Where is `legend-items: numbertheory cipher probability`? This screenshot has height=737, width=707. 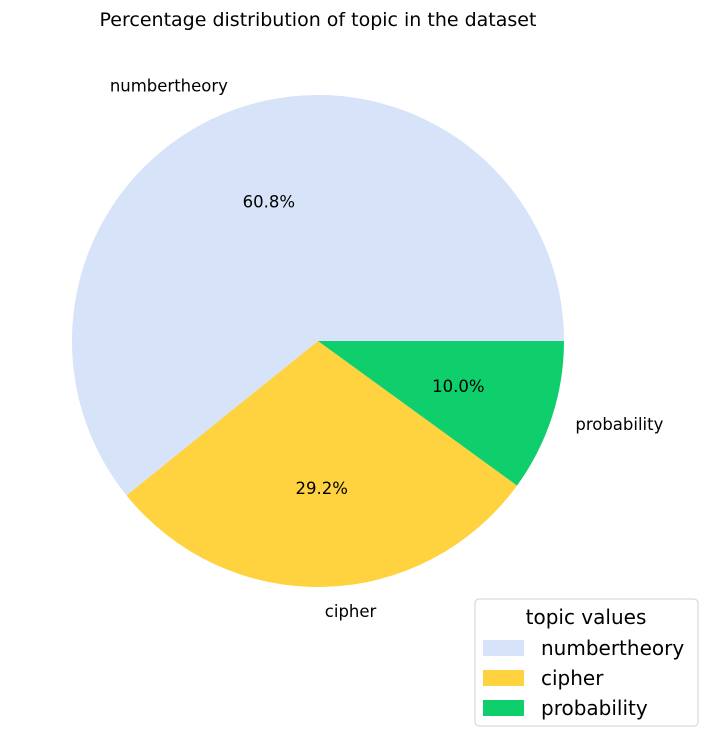
legend-items: numbertheory cipher probability is located at coordinates (583, 678).